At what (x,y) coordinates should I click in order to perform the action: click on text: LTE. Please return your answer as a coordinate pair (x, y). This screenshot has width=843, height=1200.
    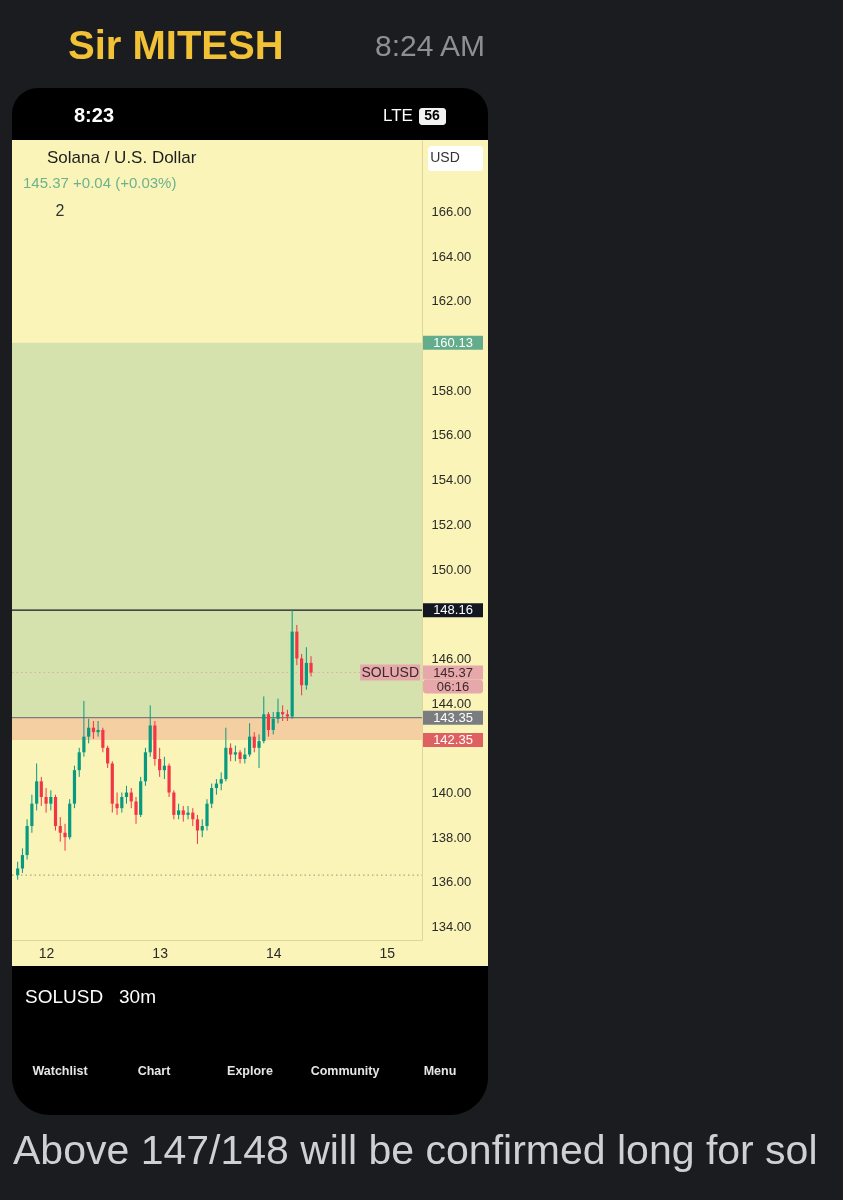
    Looking at the image, I should click on (398, 115).